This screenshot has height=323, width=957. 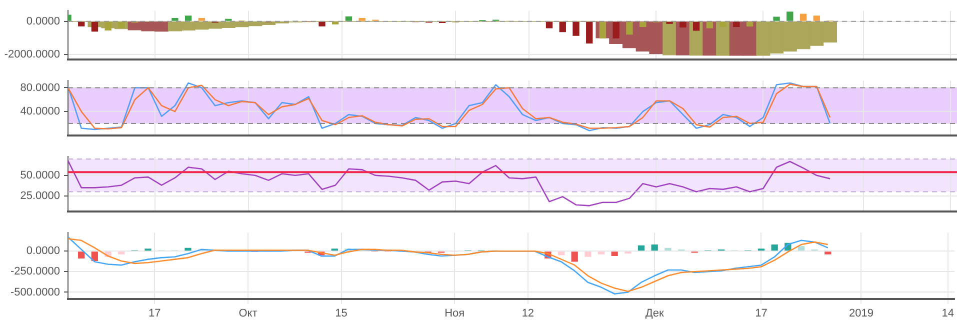 I want to click on x-tick-label: Дек, so click(x=654, y=313).